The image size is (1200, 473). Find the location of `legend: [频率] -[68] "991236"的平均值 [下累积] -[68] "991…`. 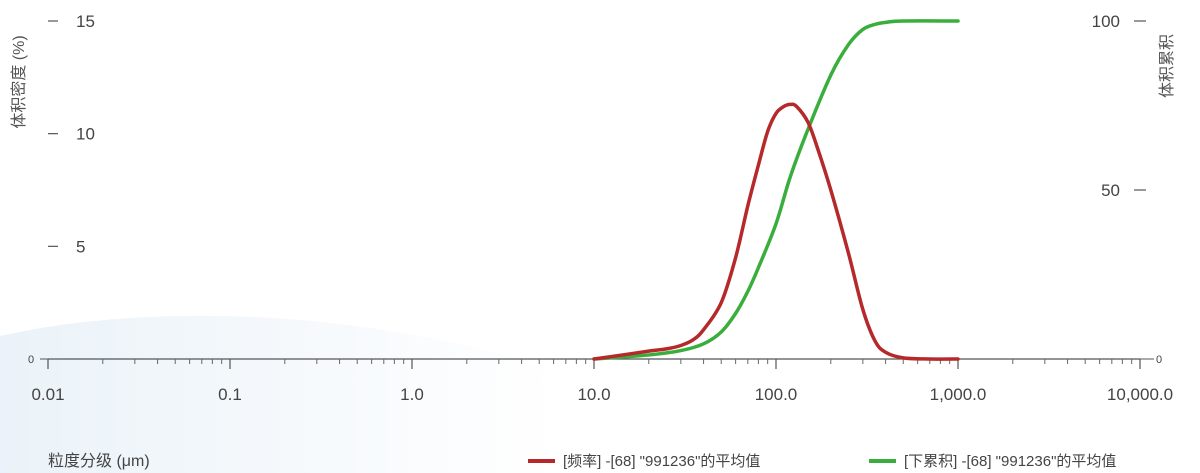

legend: [频率] -[68] "991236"的平均值 [下累积] -[68] "991… is located at coordinates (822, 461).